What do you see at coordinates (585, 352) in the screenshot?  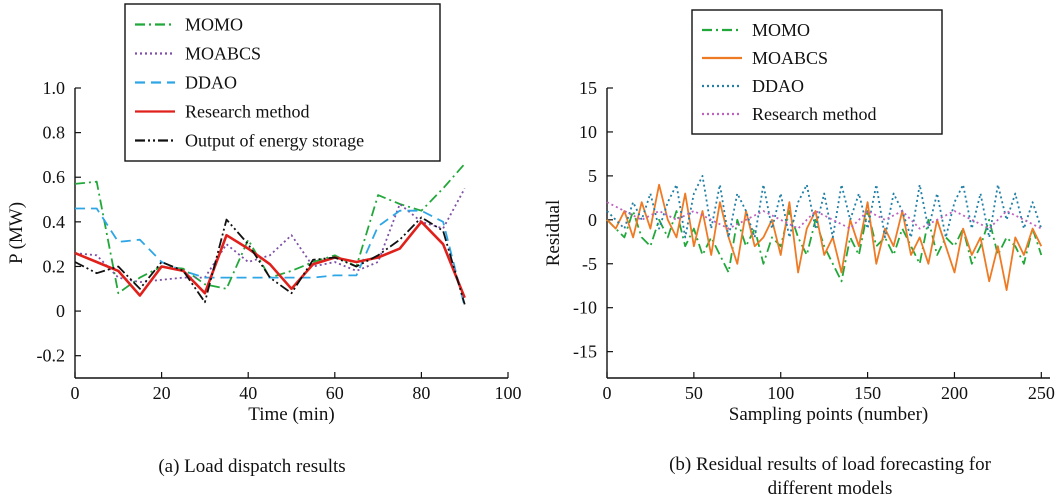 I see `y-tick-label: -15` at bounding box center [585, 352].